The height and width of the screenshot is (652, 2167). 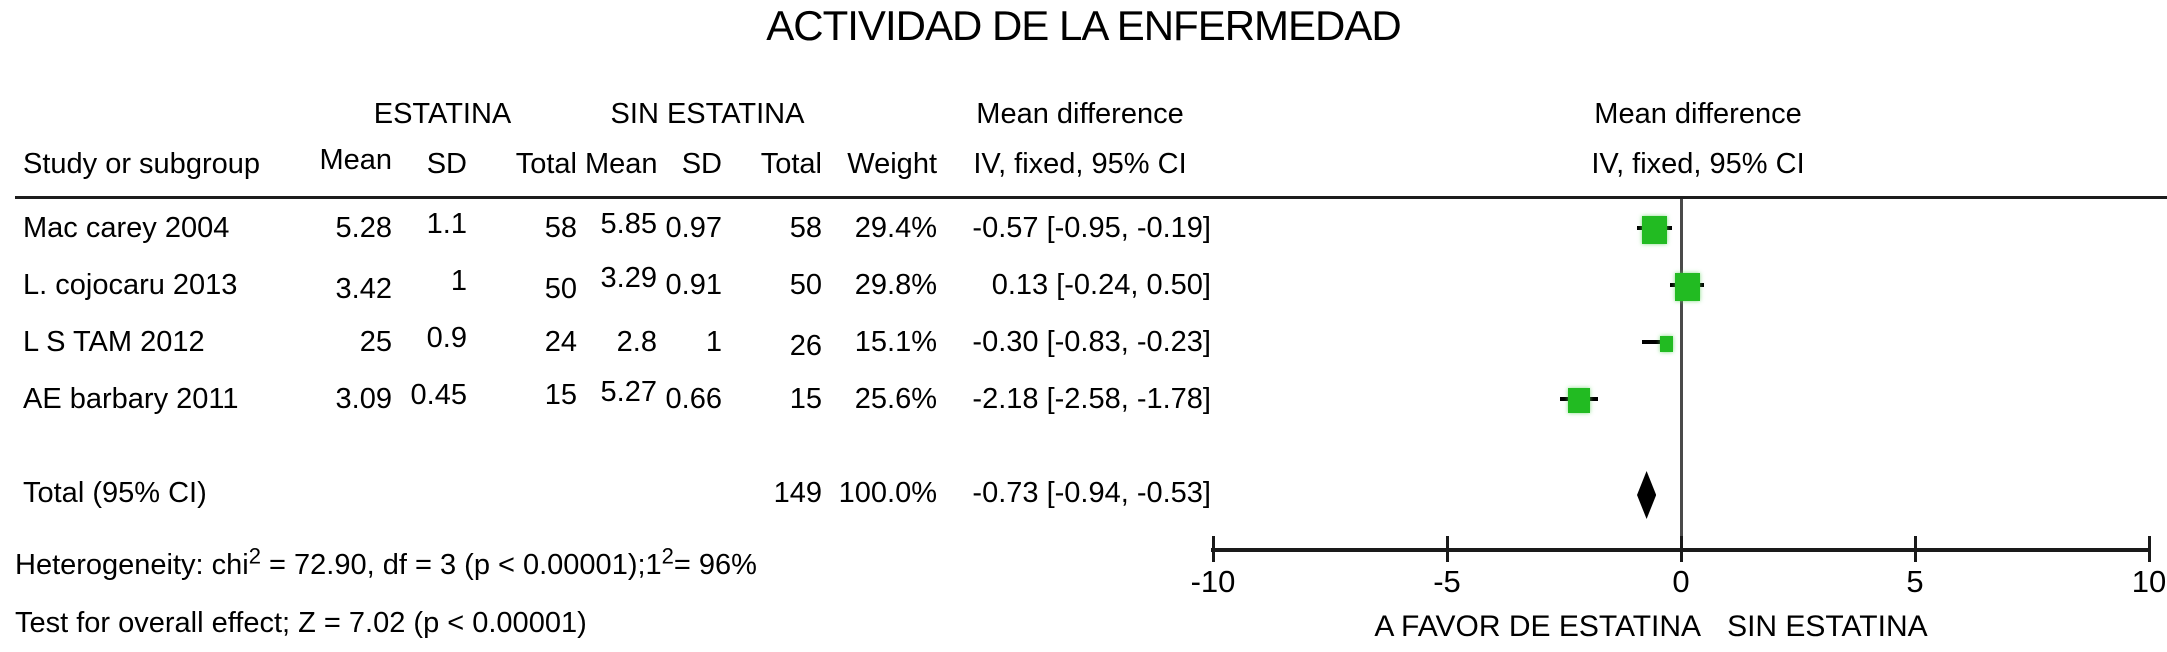 I want to click on header-ci: IV, fixed, 95% CI, so click(x=1080, y=163).